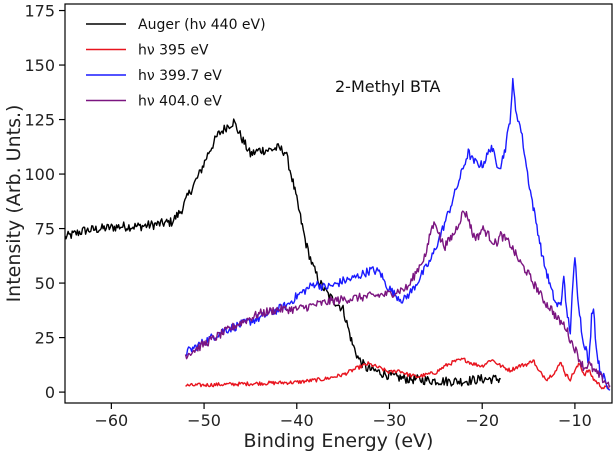  Describe the element at coordinates (39, 11) in the screenshot. I see `y-tick-label-7: 175` at that location.